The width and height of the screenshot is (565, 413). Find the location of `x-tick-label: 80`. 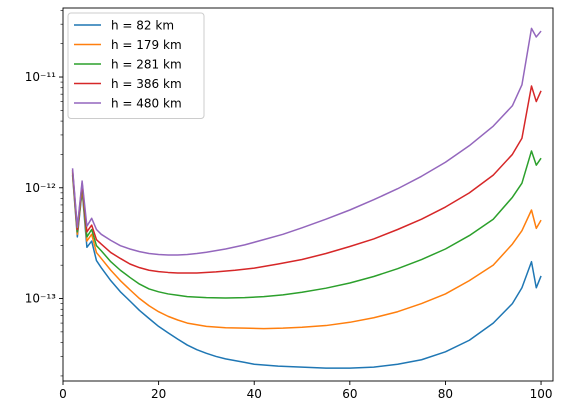

x-tick-label: 80 is located at coordinates (445, 394).